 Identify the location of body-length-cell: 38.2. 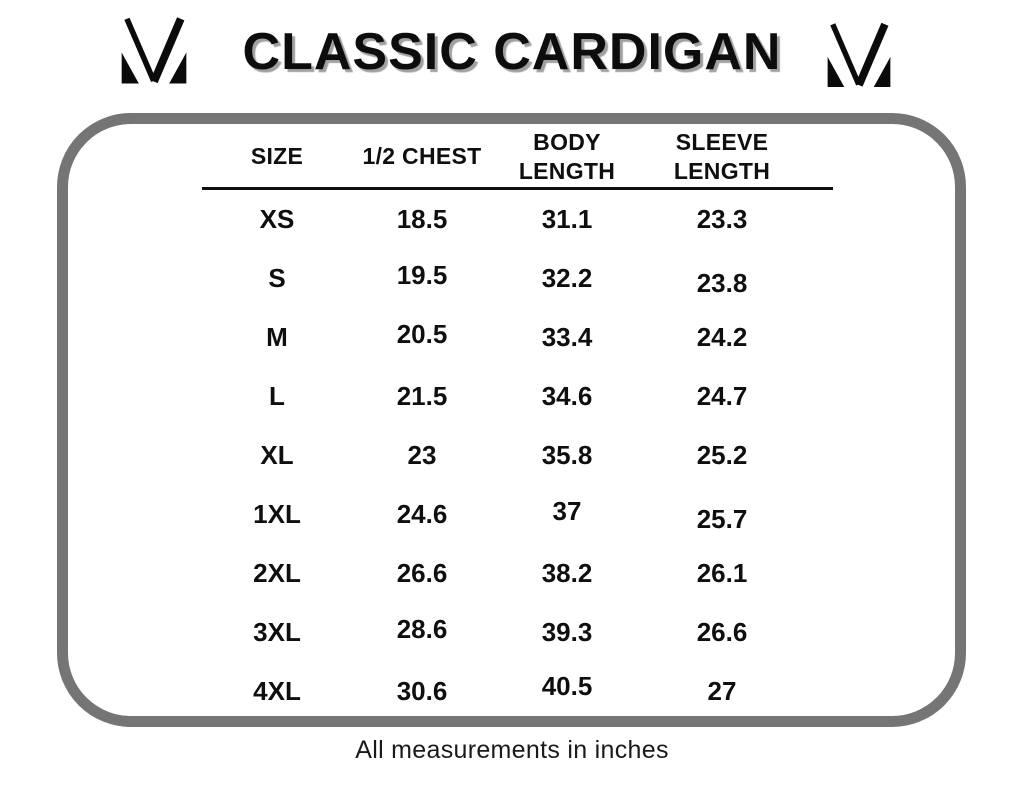
(567, 573).